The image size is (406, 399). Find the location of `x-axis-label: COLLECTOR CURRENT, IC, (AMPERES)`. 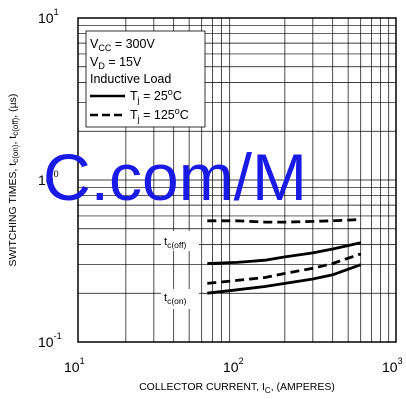

x-axis-label: COLLECTOR CURRENT, IC, (AMPERES) is located at coordinates (237, 388).